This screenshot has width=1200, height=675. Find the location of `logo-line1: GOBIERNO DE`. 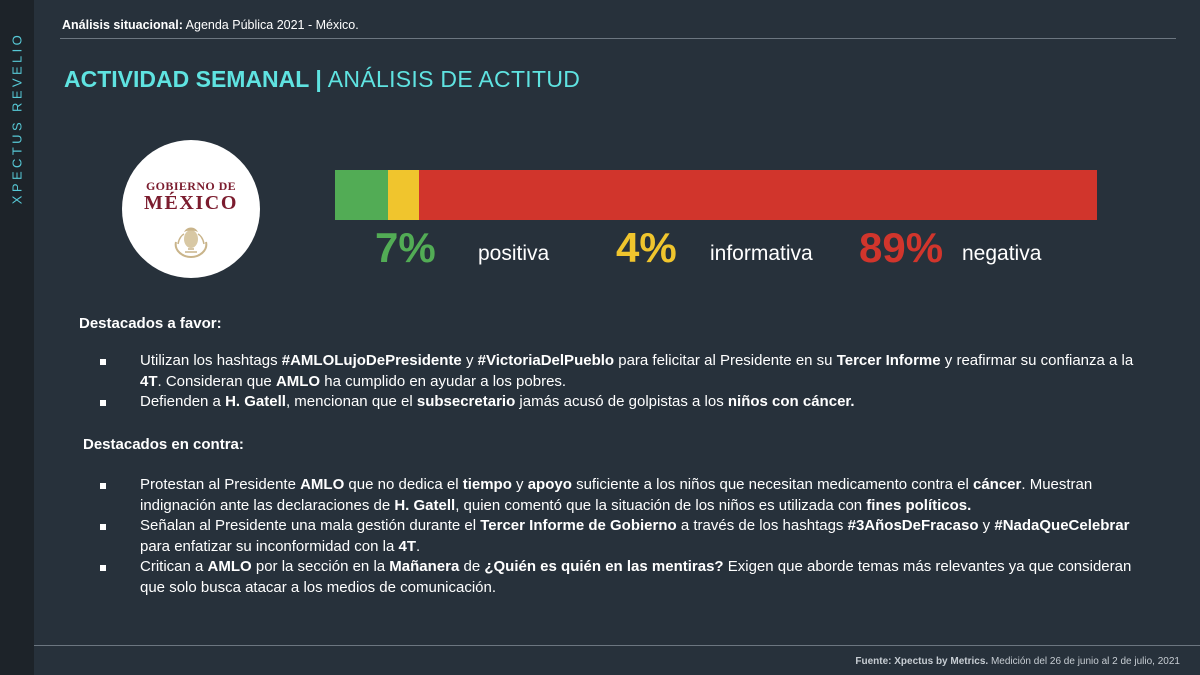

logo-line1: GOBIERNO DE is located at coordinates (191, 186).